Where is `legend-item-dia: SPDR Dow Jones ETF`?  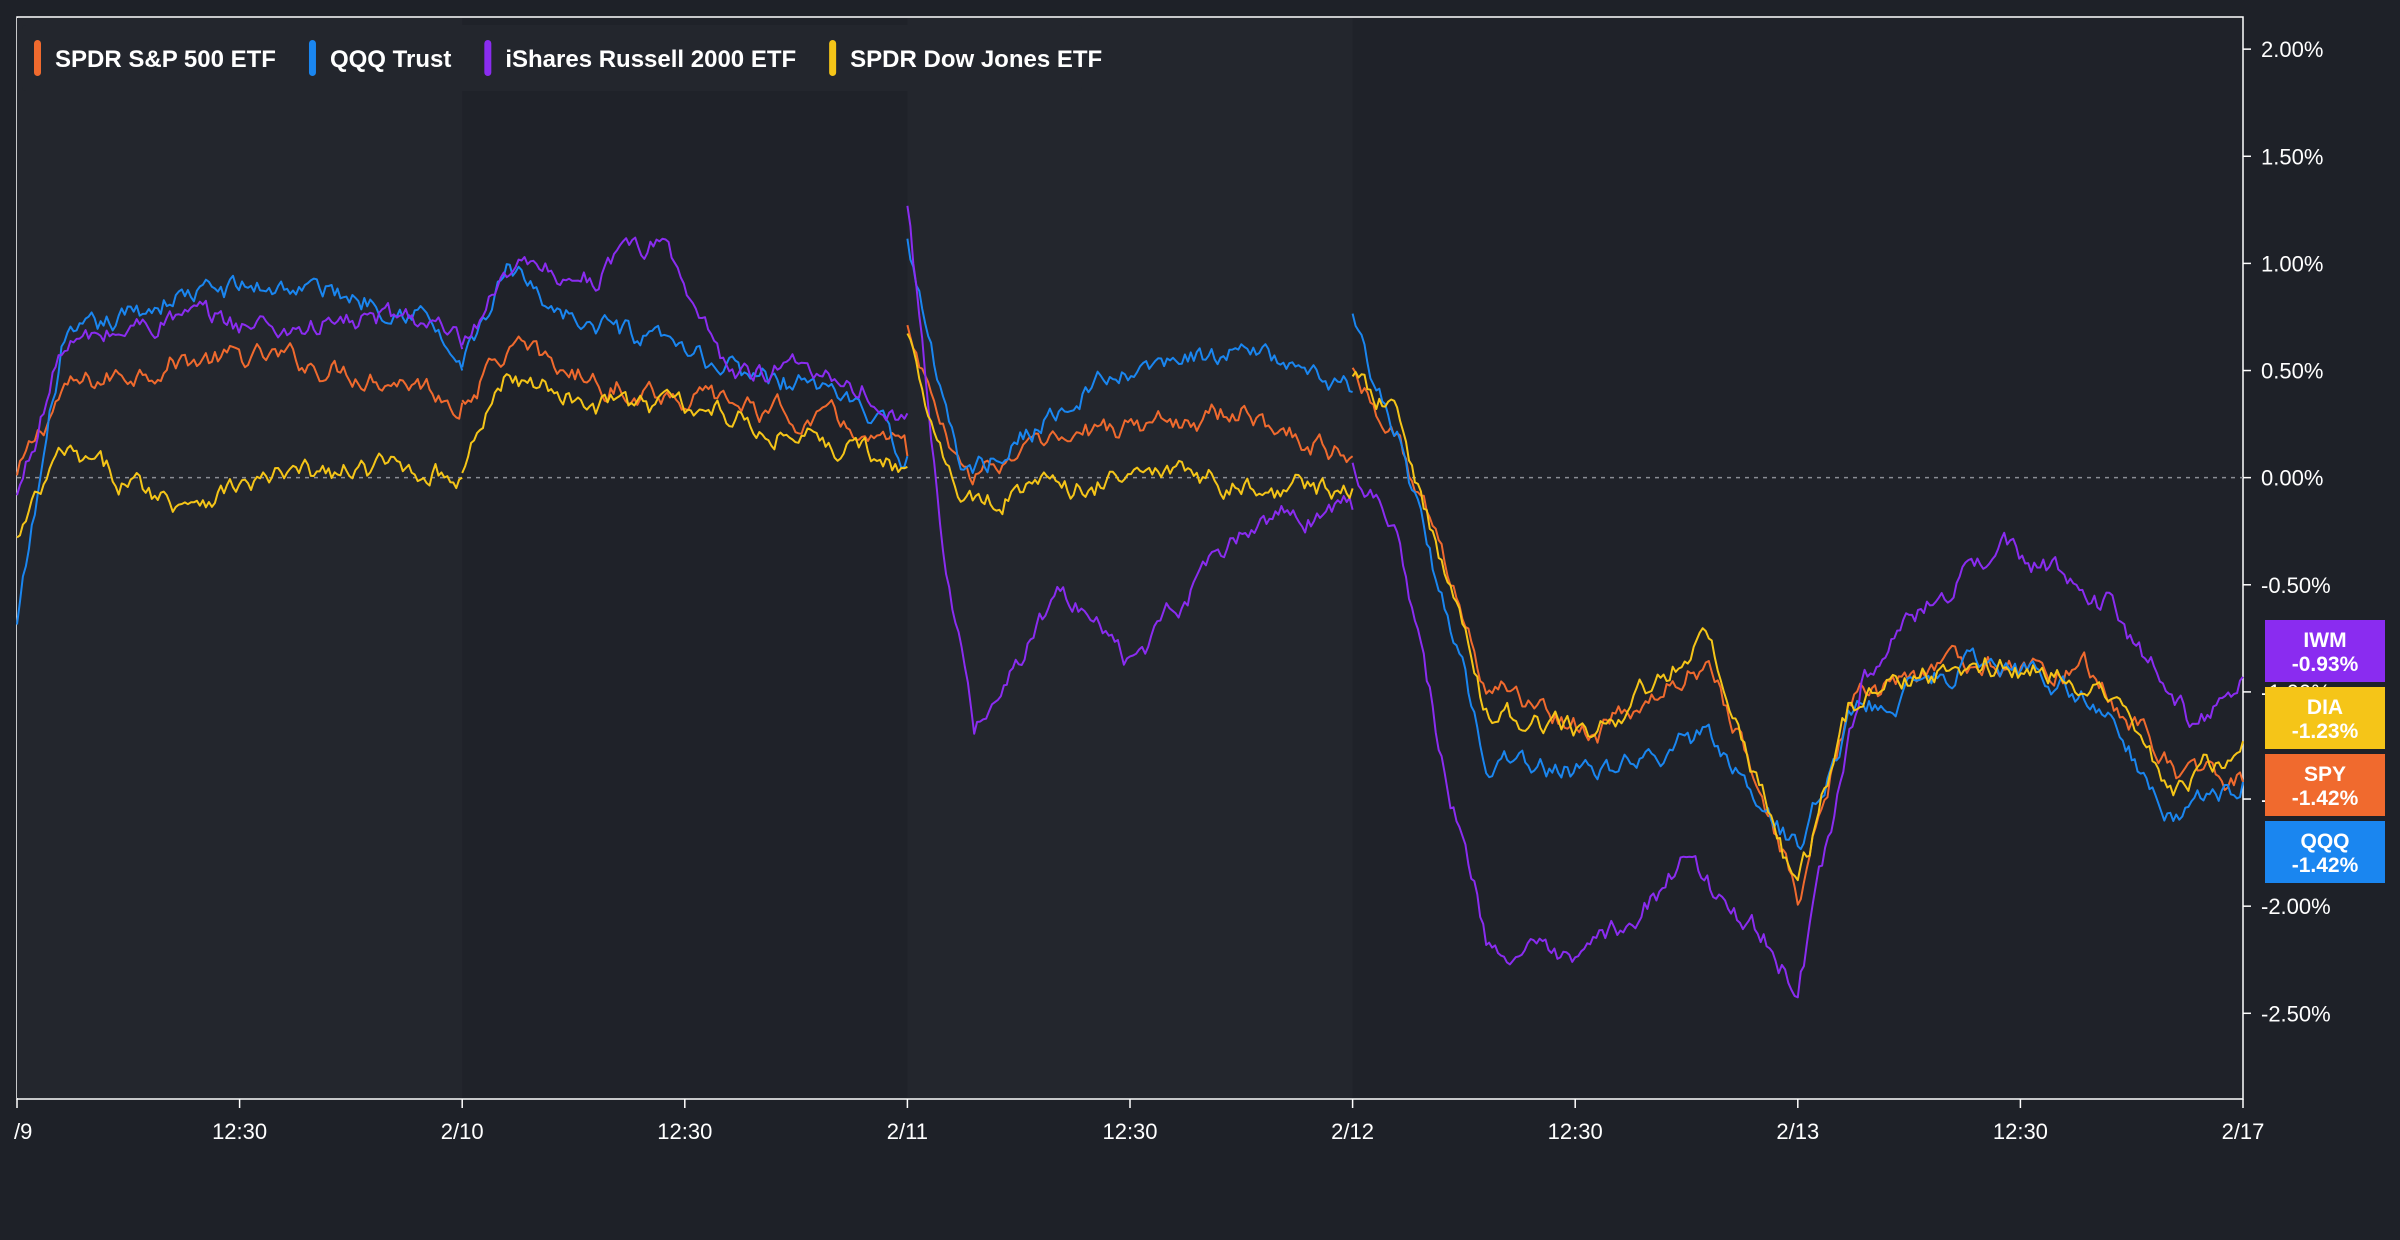
legend-item-dia: SPDR Dow Jones ETF is located at coordinates (965, 58).